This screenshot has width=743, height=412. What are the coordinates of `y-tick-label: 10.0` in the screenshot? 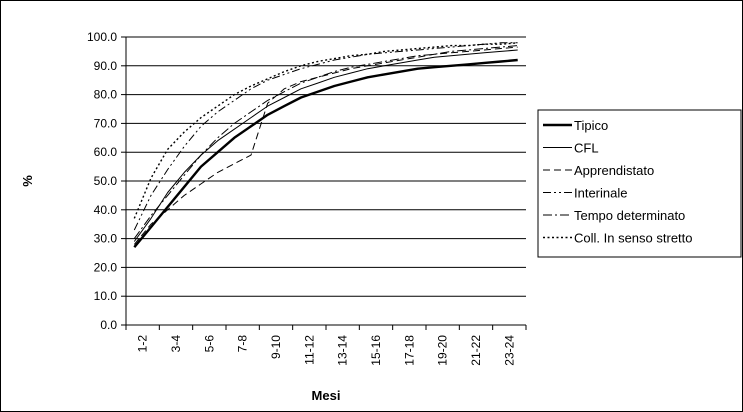 It's located at (106, 296).